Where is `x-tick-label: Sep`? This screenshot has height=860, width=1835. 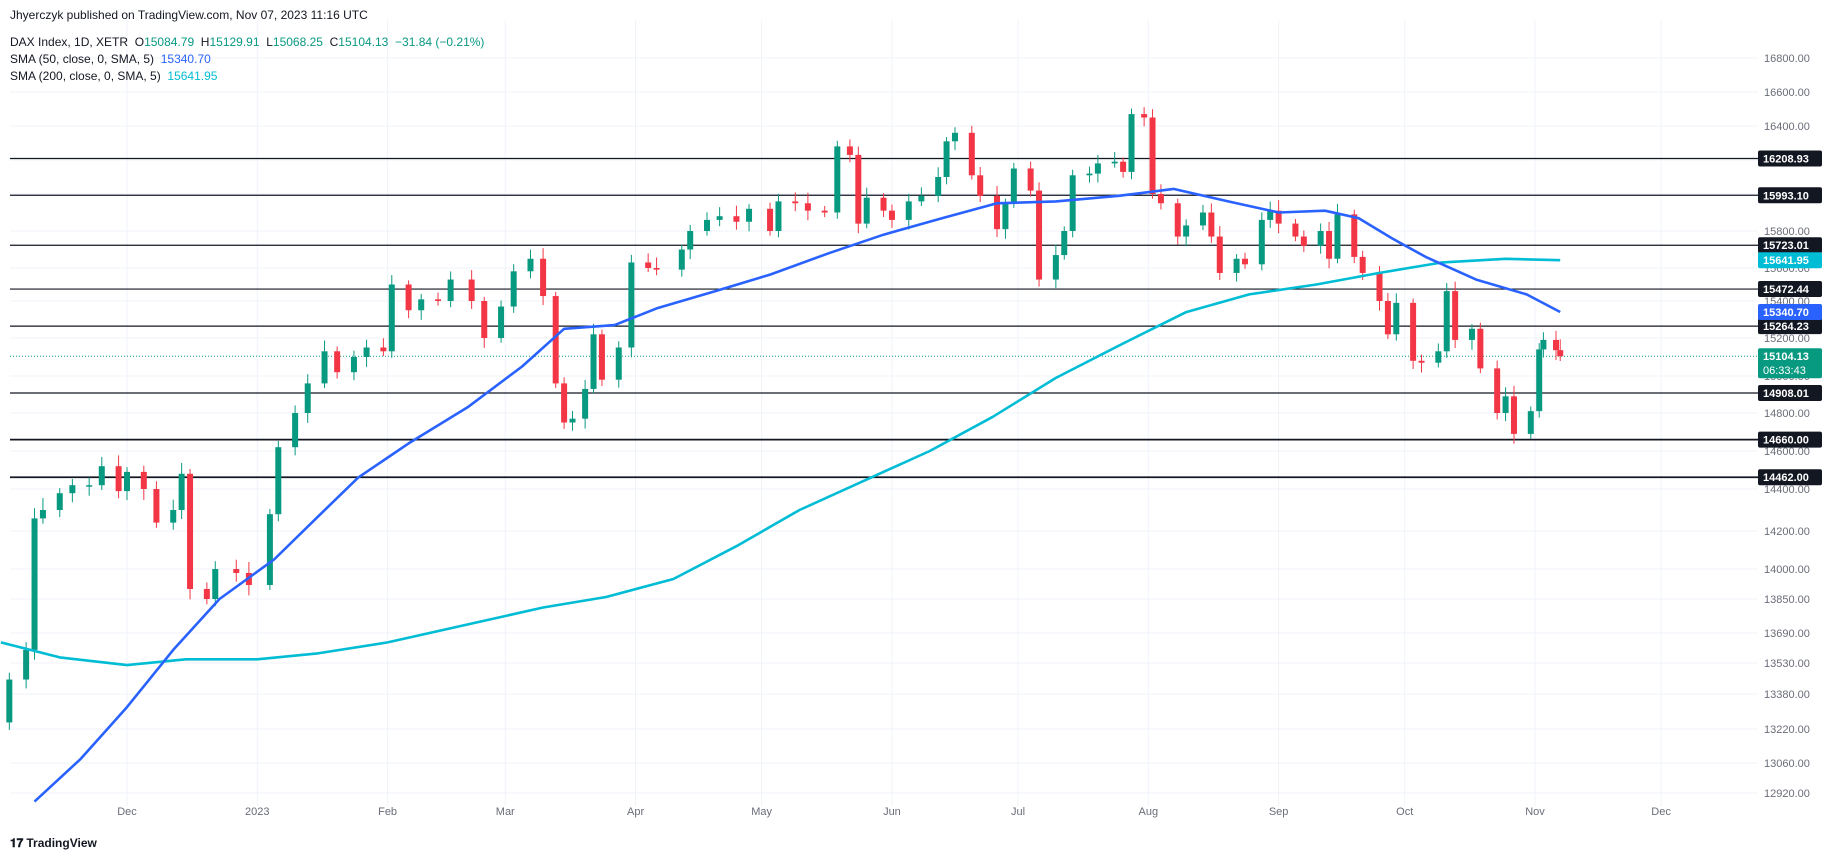
x-tick-label: Sep is located at coordinates (1279, 812).